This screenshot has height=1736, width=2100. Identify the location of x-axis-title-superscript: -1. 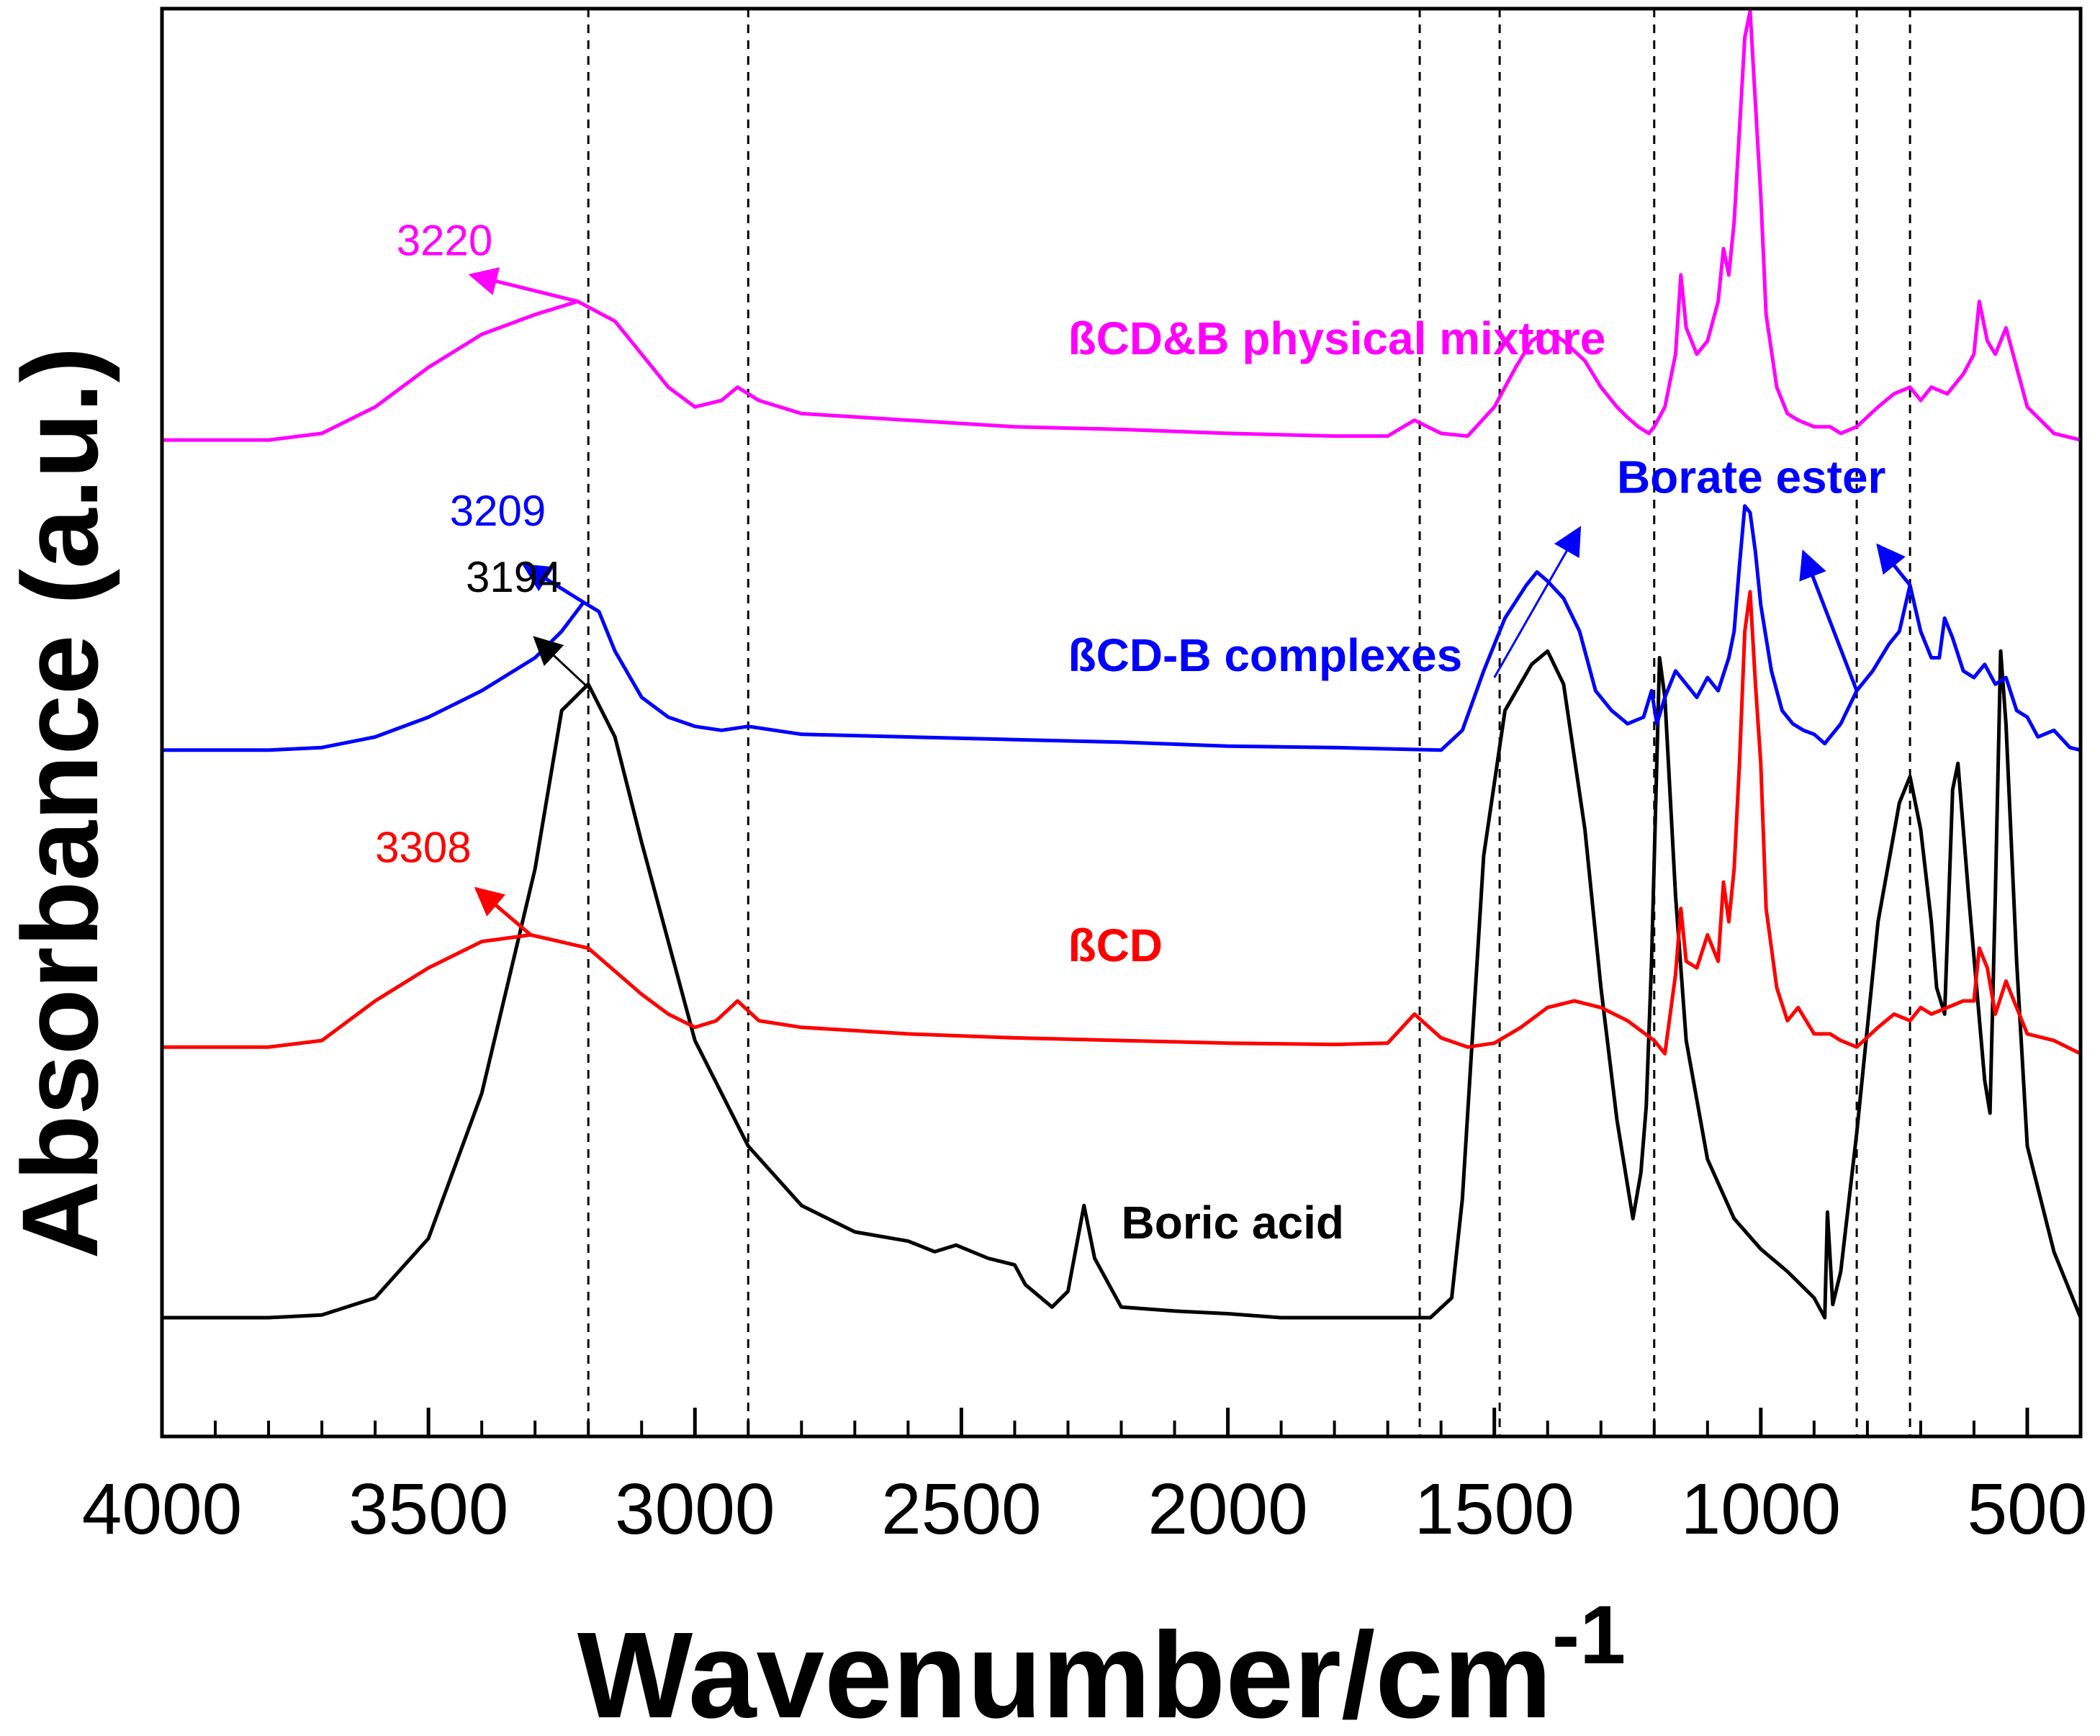
(1589, 1635).